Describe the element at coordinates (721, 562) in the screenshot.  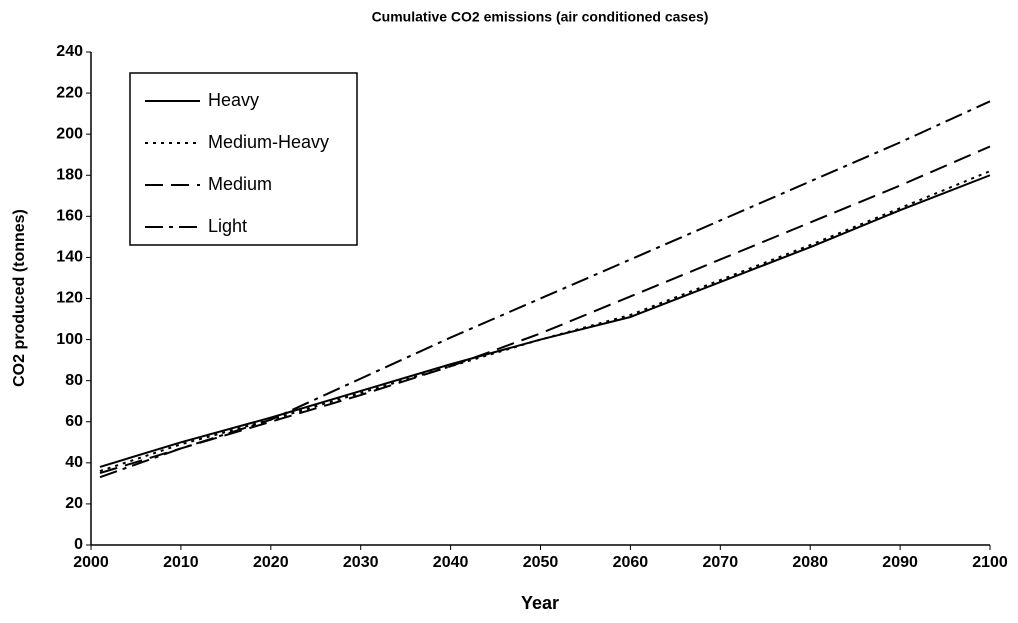
I see `x-tick-label: 2070` at that location.